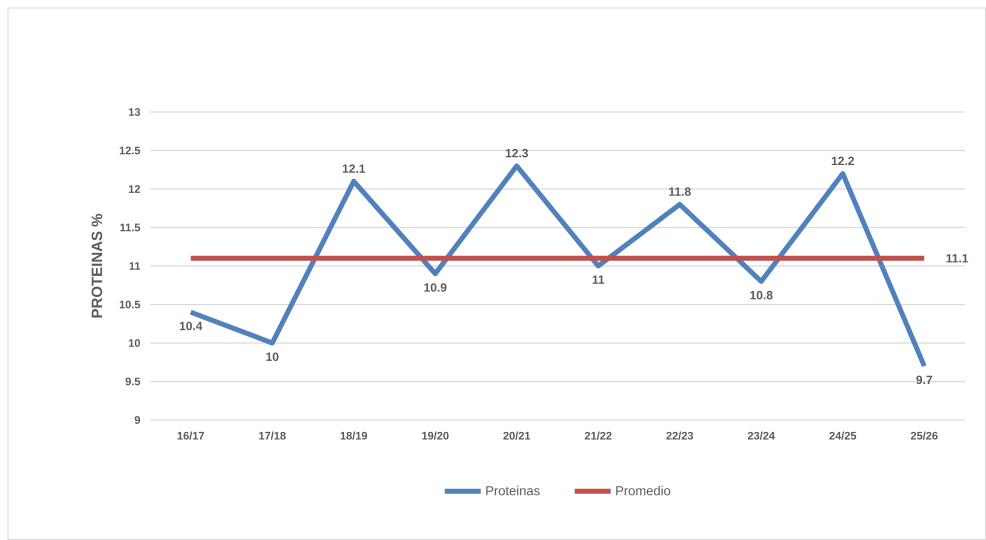  I want to click on data-label: 11.1, so click(957, 258).